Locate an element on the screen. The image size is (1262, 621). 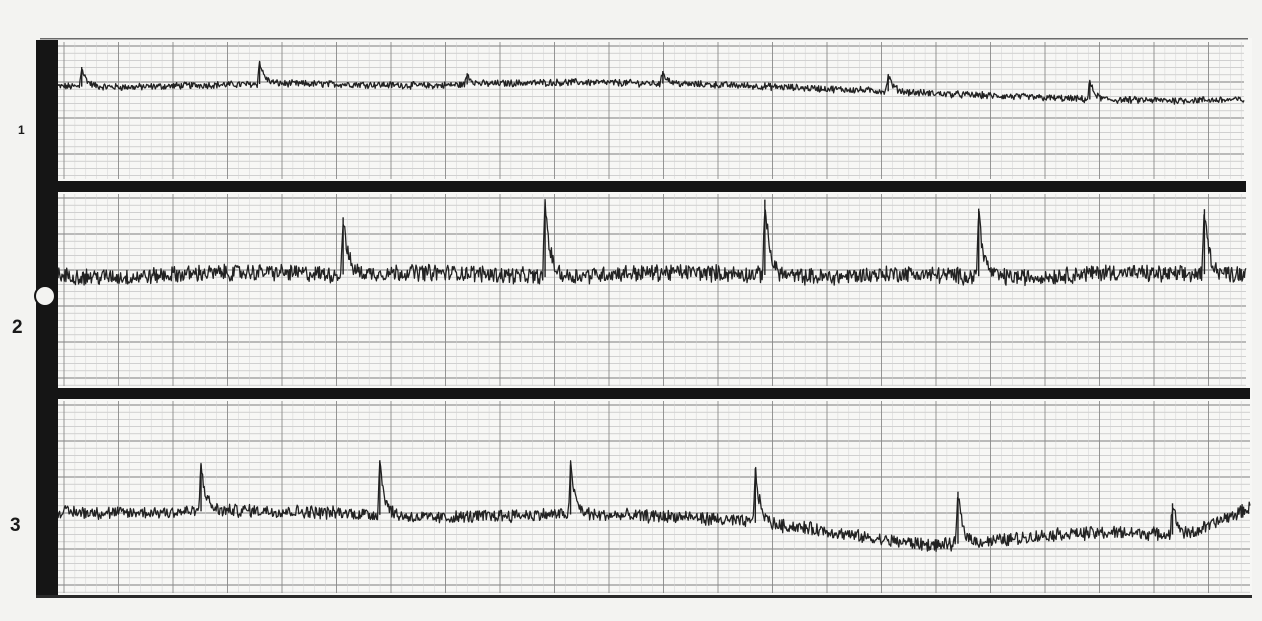
strip-labels: 1 2 3 is located at coordinates (17, 329).